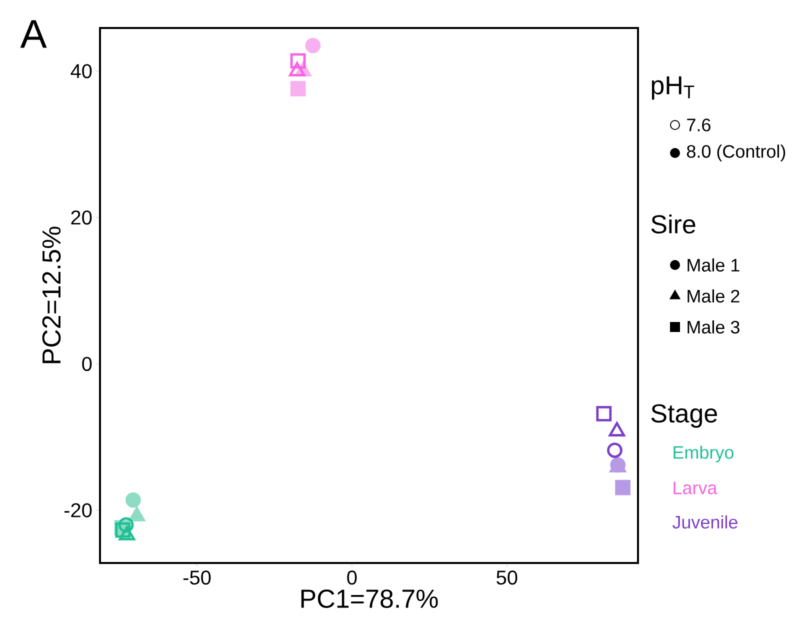  I want to click on x-tick-label: 0, so click(352, 577).